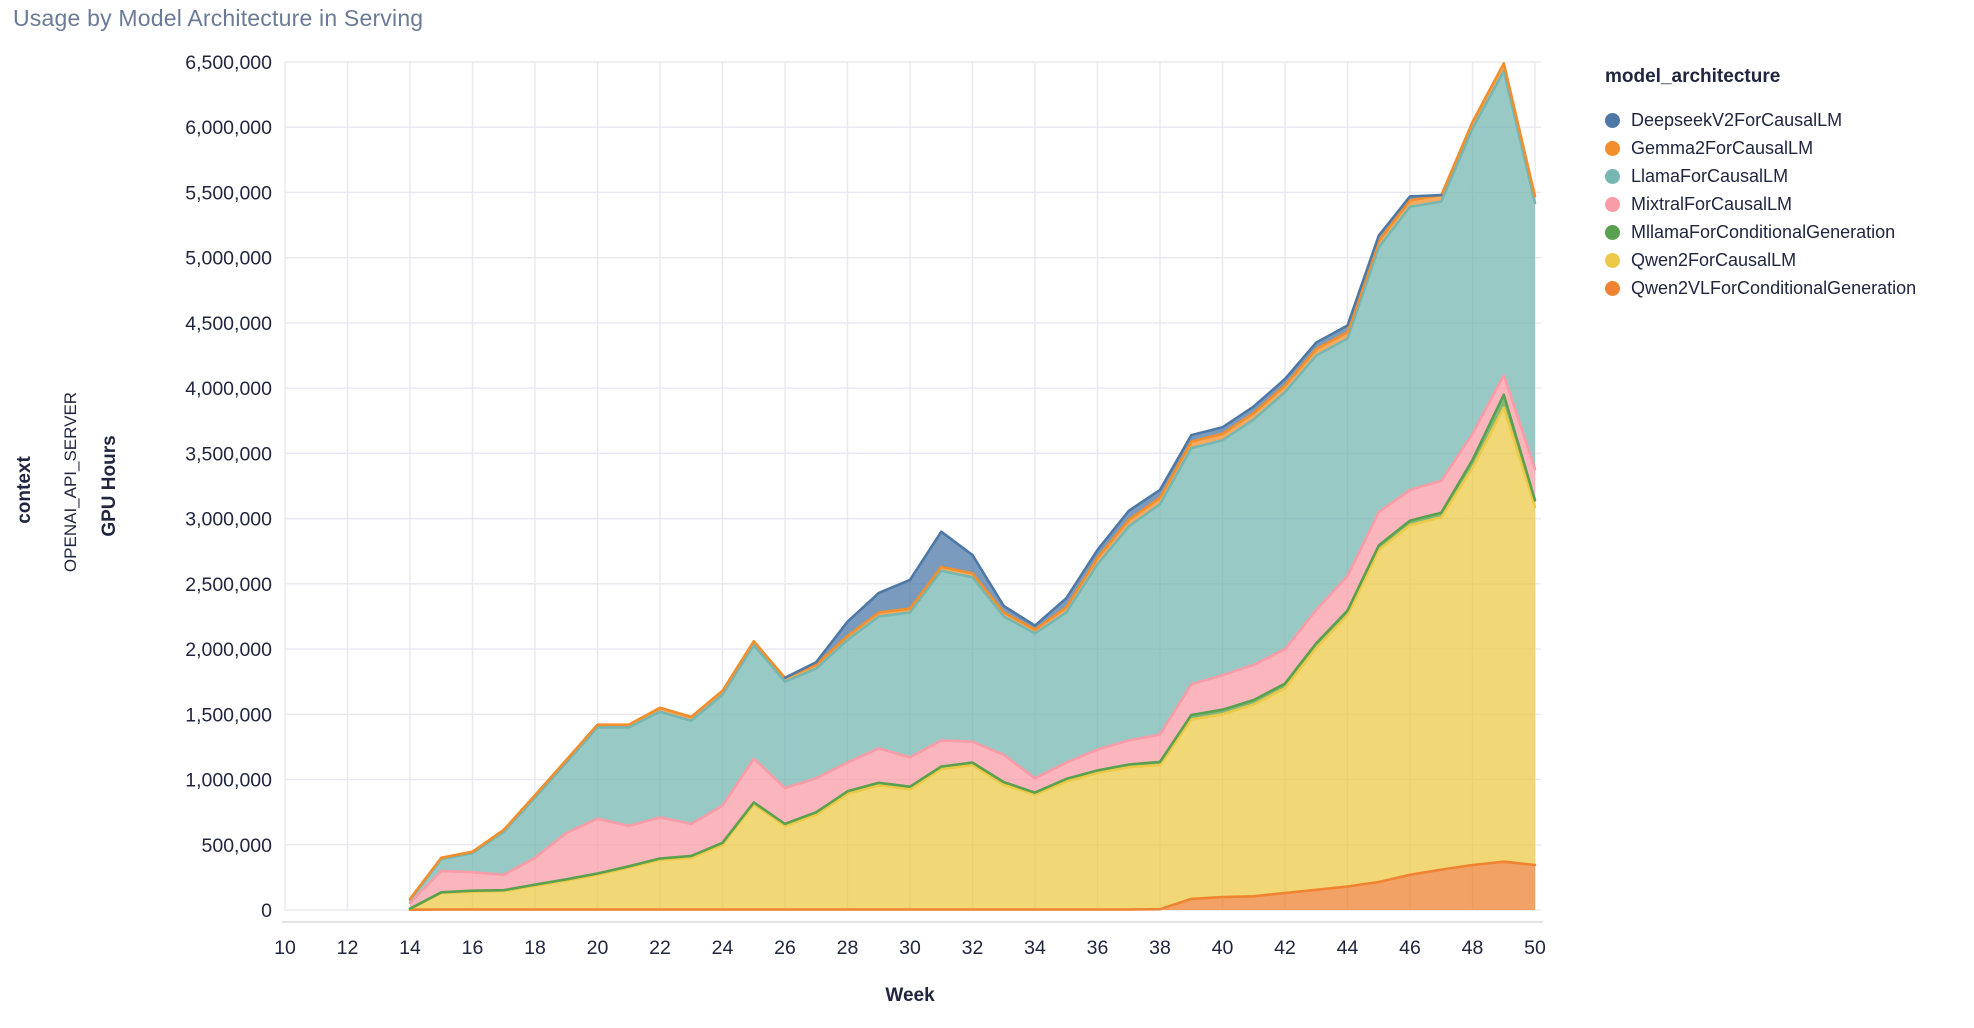 The image size is (1974, 1028). Describe the element at coordinates (228, 520) in the screenshot. I see `y-tick-label: 3,000,000` at that location.